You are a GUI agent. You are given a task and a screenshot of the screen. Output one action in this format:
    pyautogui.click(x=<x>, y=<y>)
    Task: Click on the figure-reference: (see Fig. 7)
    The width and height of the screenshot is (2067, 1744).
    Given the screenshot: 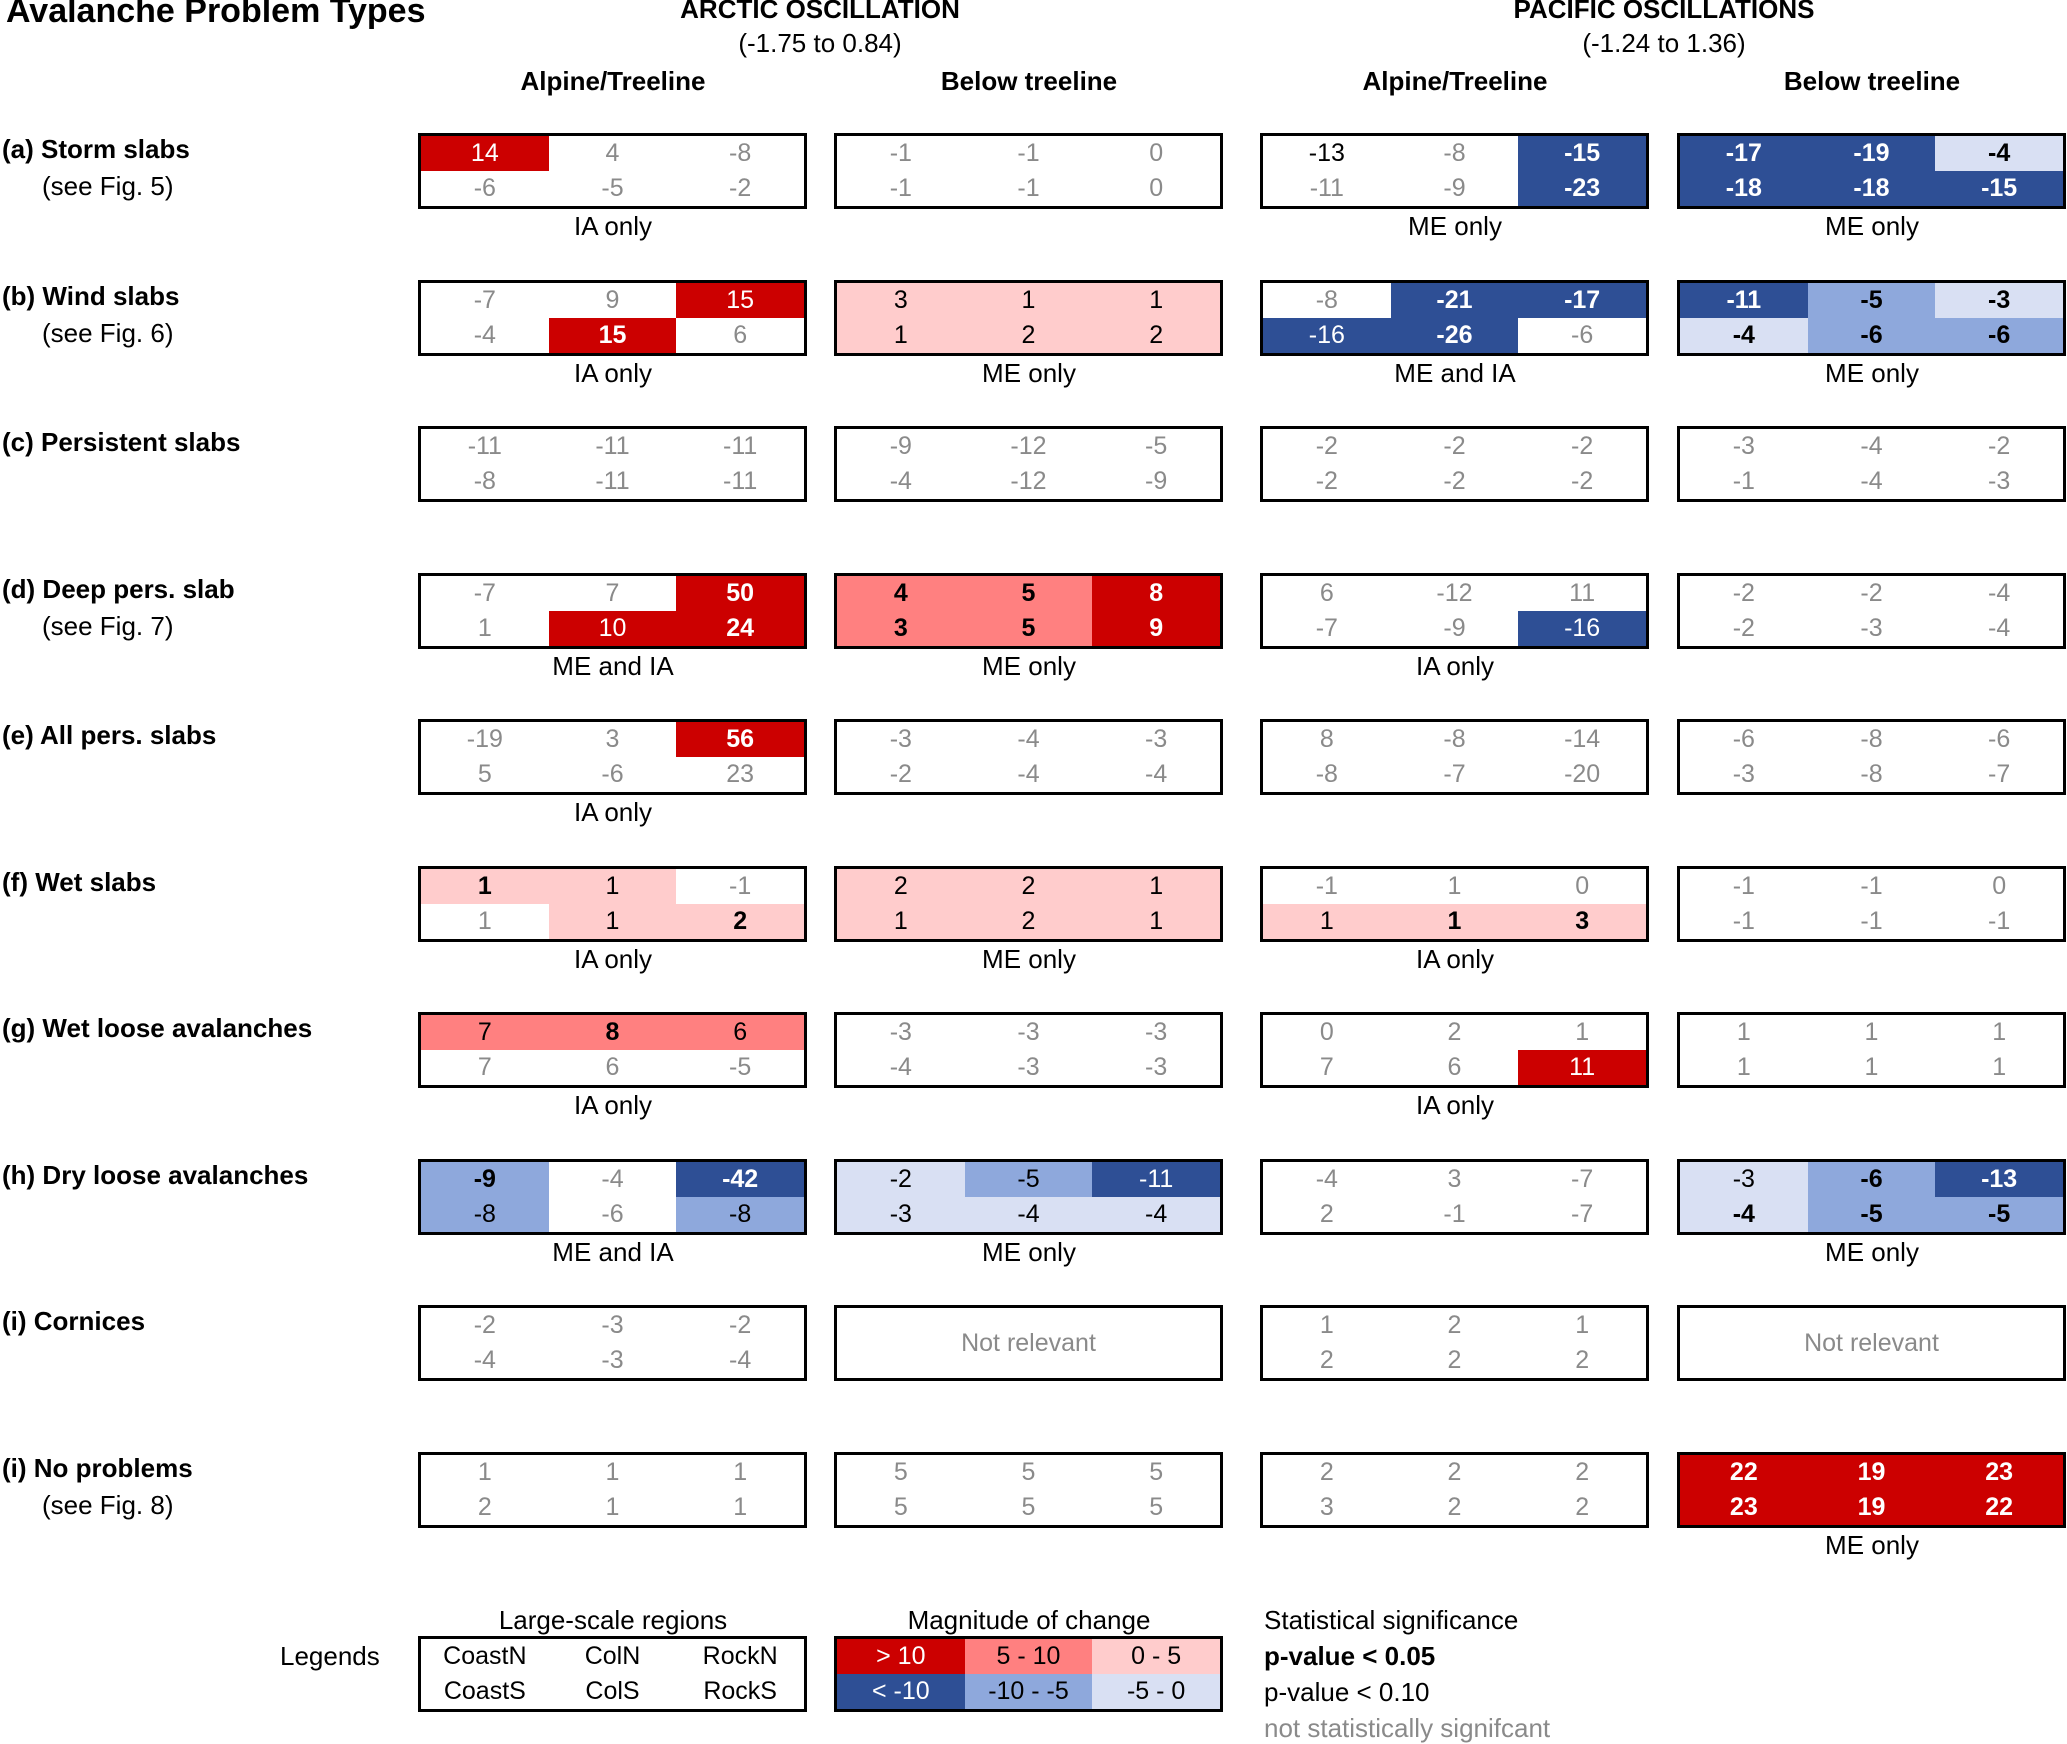 What is the action you would take?
    pyautogui.click(x=108, y=626)
    